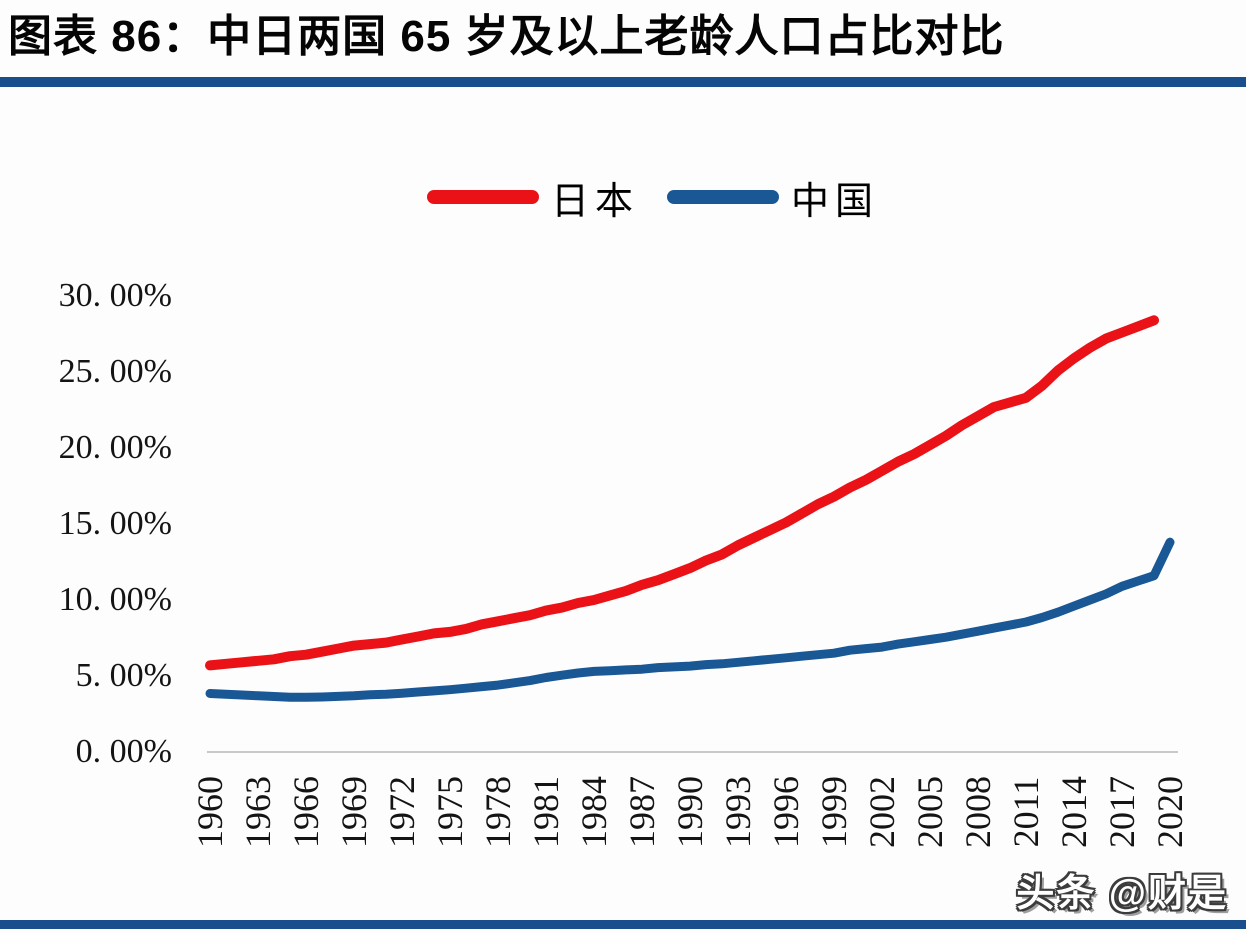 This screenshot has width=1246, height=934. Describe the element at coordinates (258, 812) in the screenshot. I see `x-tick-label: 1963` at that location.